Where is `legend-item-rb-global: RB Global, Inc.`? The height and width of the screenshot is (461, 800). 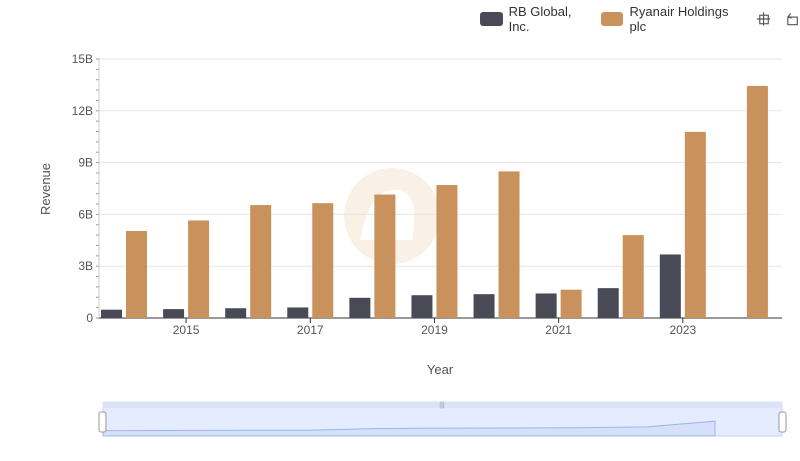 legend-item-rb-global: RB Global, Inc. is located at coordinates (535, 19).